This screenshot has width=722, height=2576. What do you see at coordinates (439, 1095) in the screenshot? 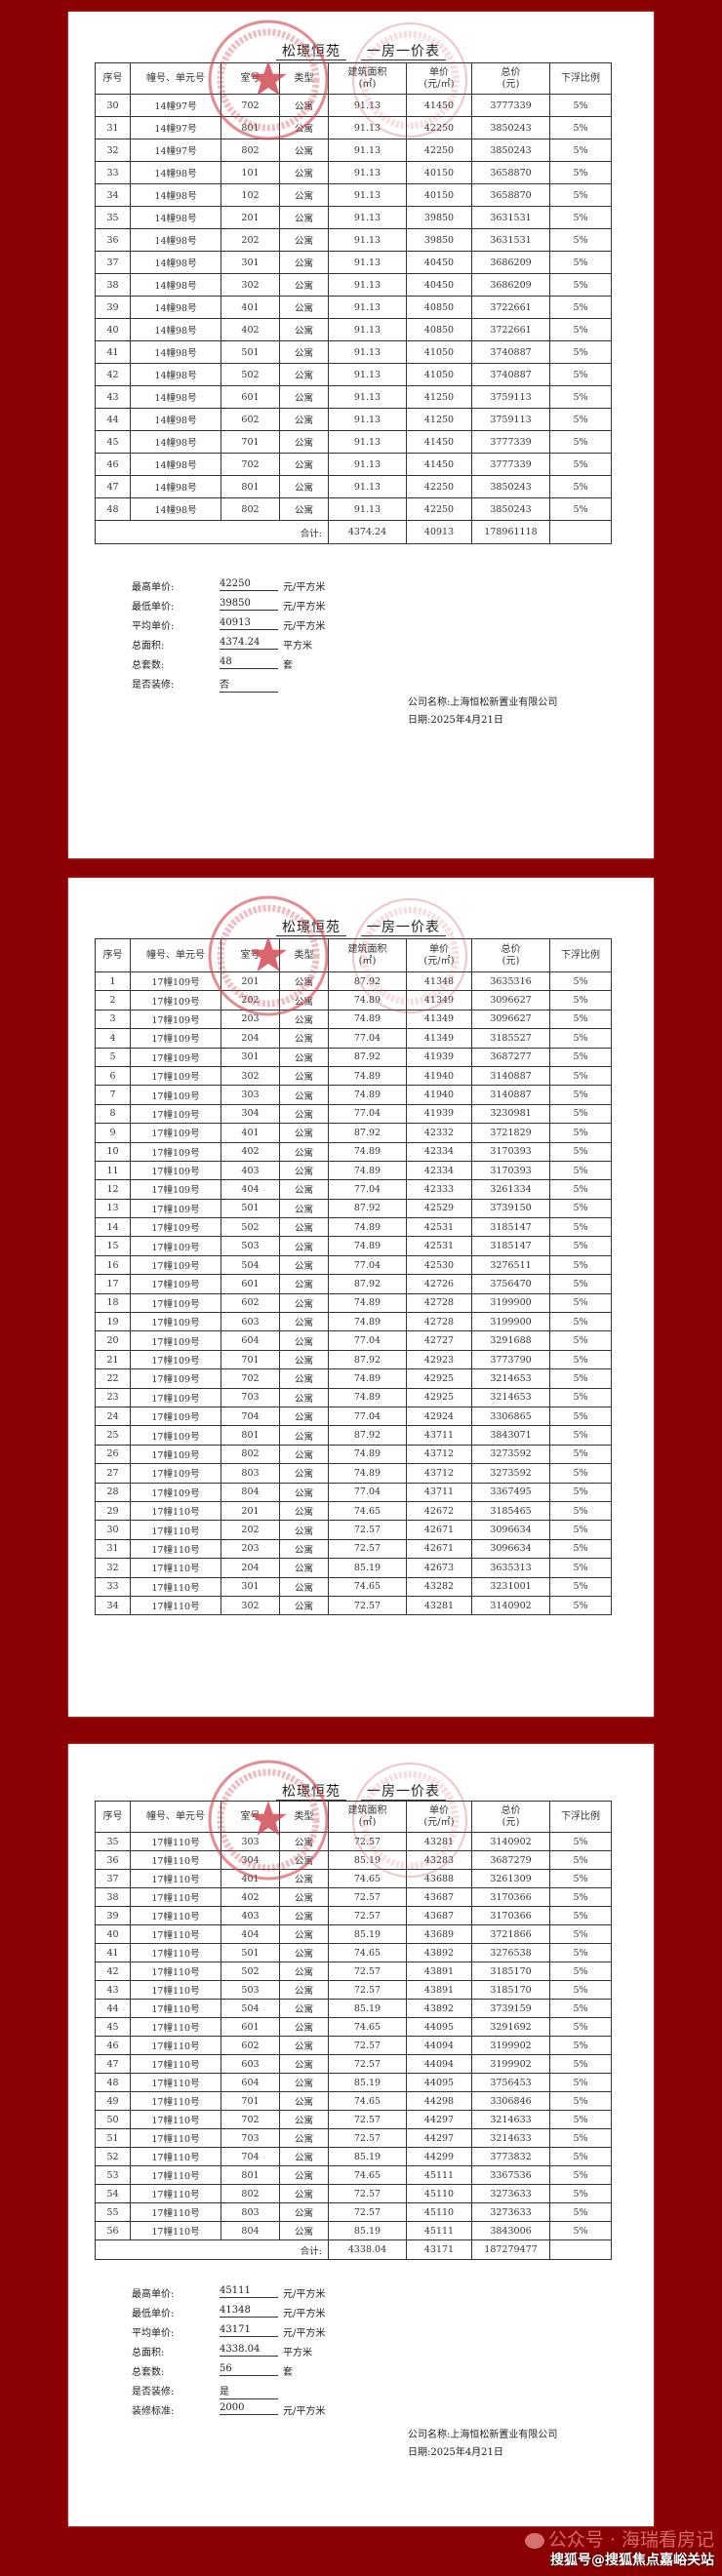
I see `table-cell: 41940` at bounding box center [439, 1095].